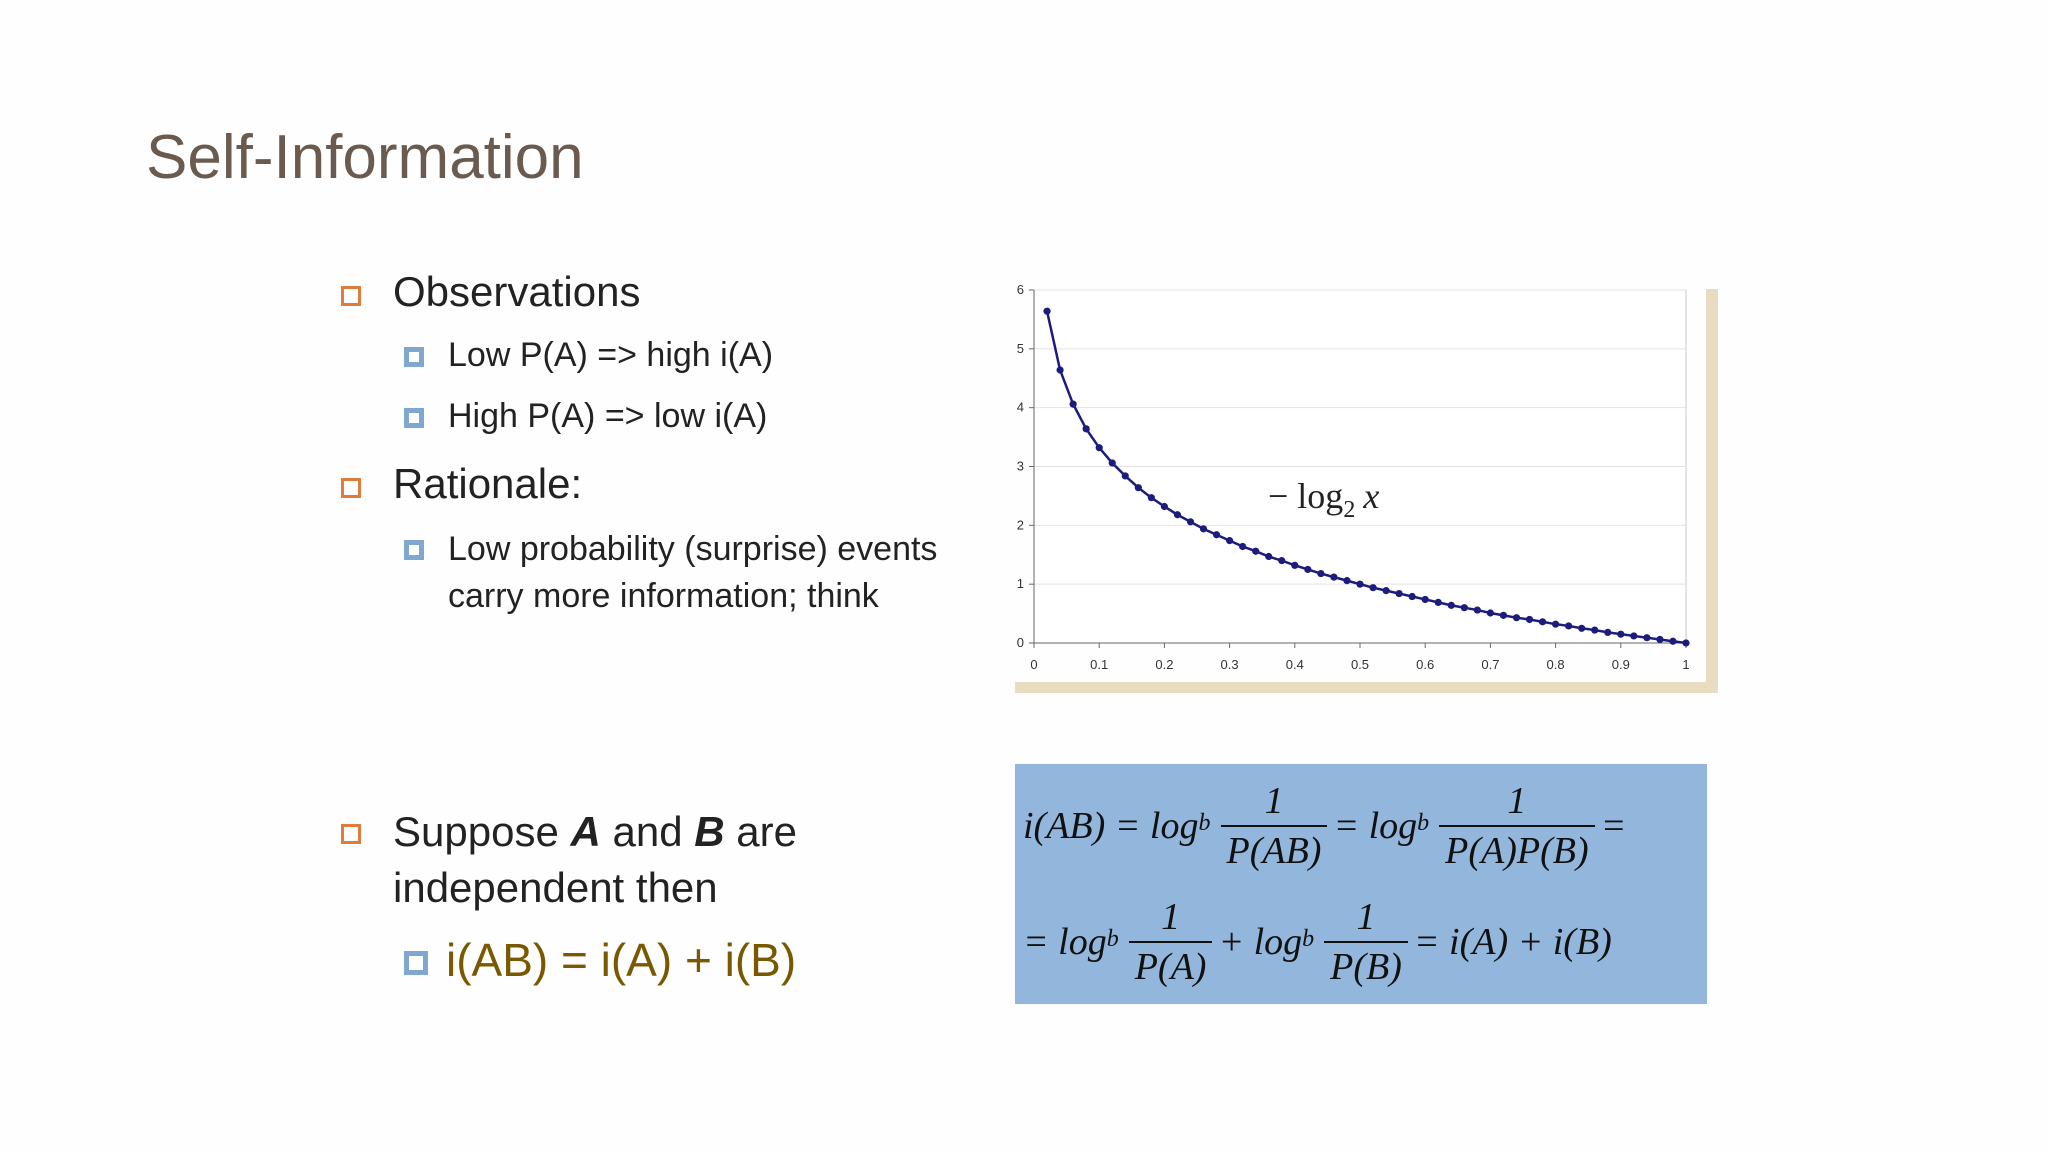 Image resolution: width=2048 pixels, height=1152 pixels. Describe the element at coordinates (1260, 942) in the screenshot. I see `formula-text: + log` at that location.